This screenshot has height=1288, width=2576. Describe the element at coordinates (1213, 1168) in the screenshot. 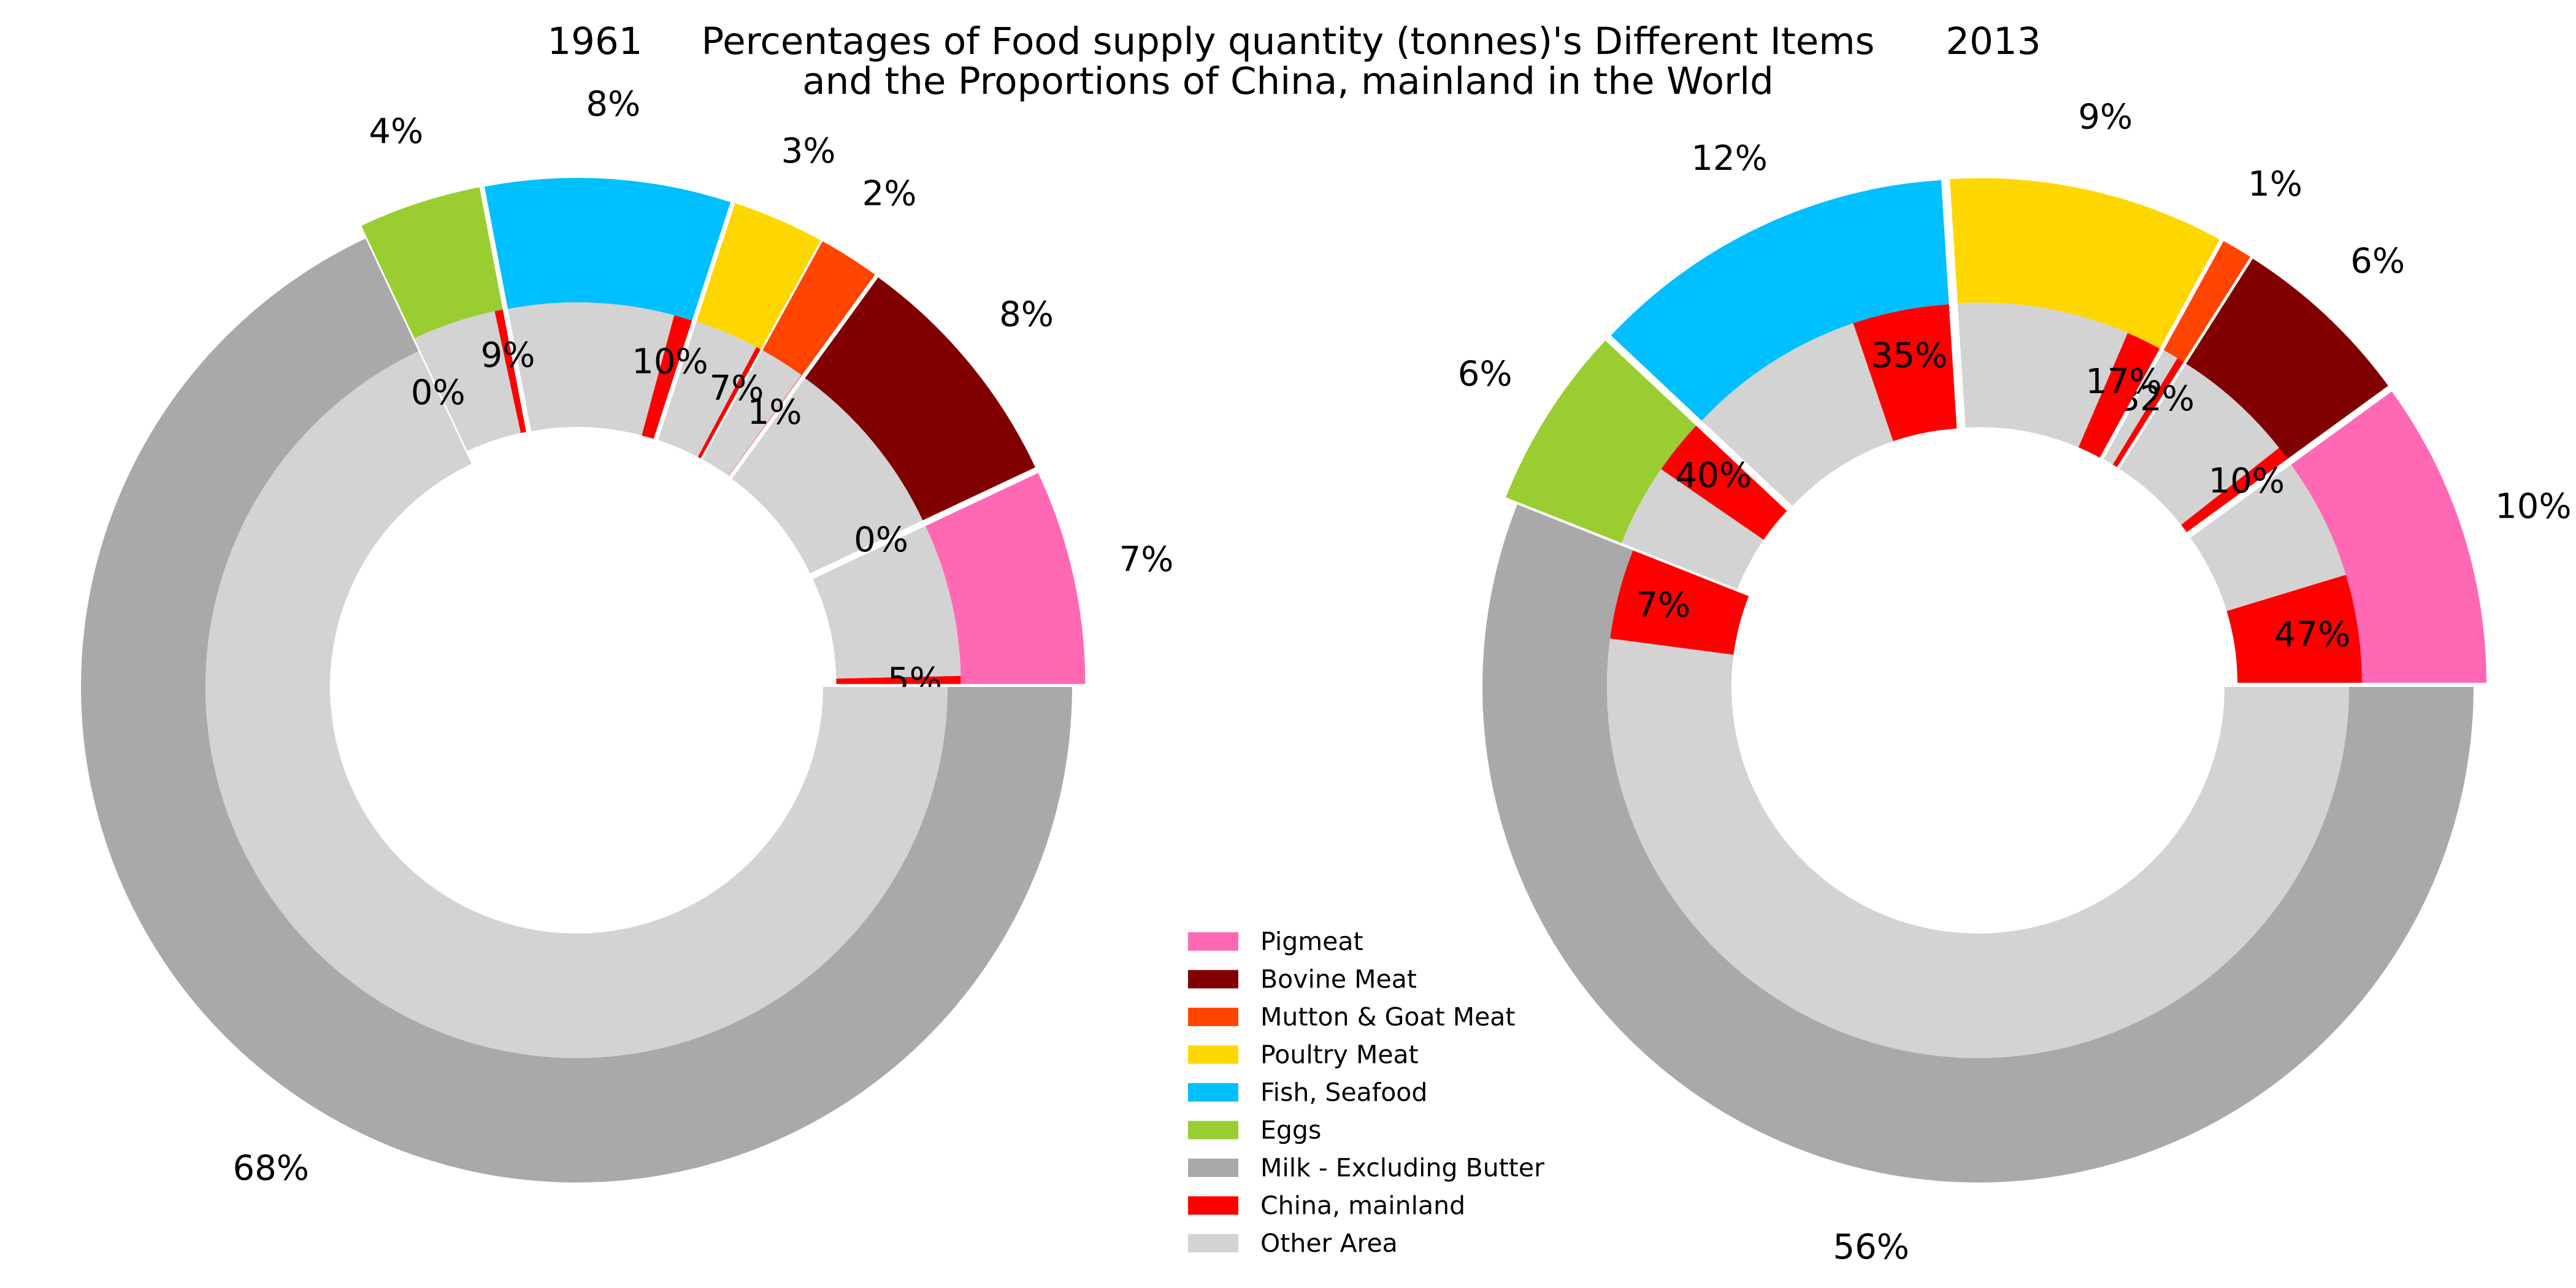

I see `legend-swatch-milk-excluding-butter` at that location.